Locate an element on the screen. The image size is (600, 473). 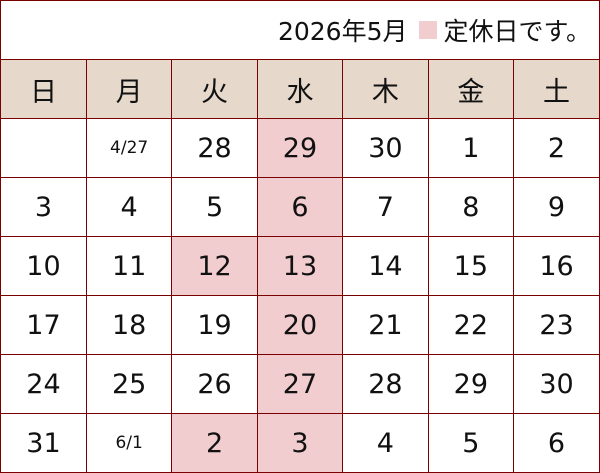
week-row: 4/27 28 29 30 1 2 is located at coordinates (300, 148).